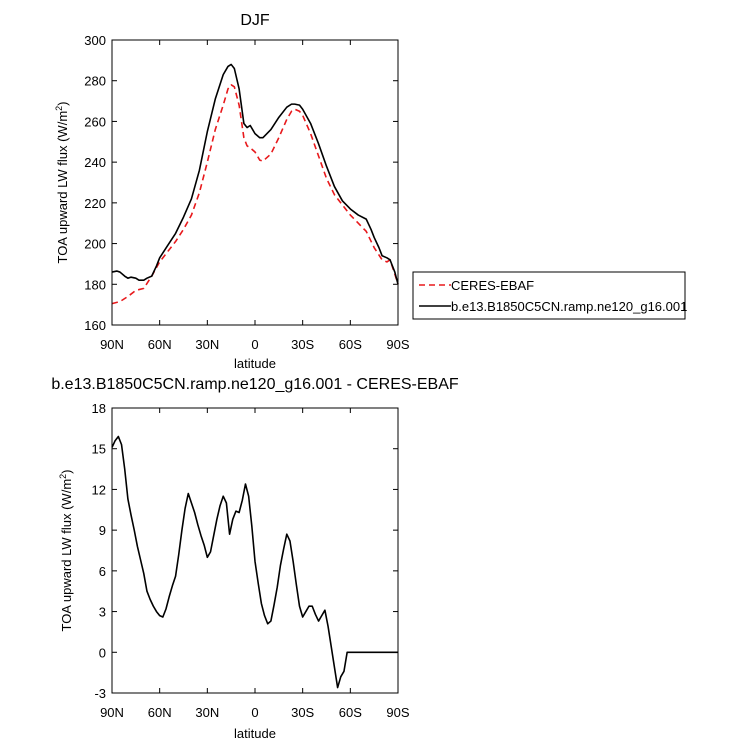 This screenshot has height=745, width=733. Describe the element at coordinates (100, 693) in the screenshot. I see `y-tick-label: -3` at that location.